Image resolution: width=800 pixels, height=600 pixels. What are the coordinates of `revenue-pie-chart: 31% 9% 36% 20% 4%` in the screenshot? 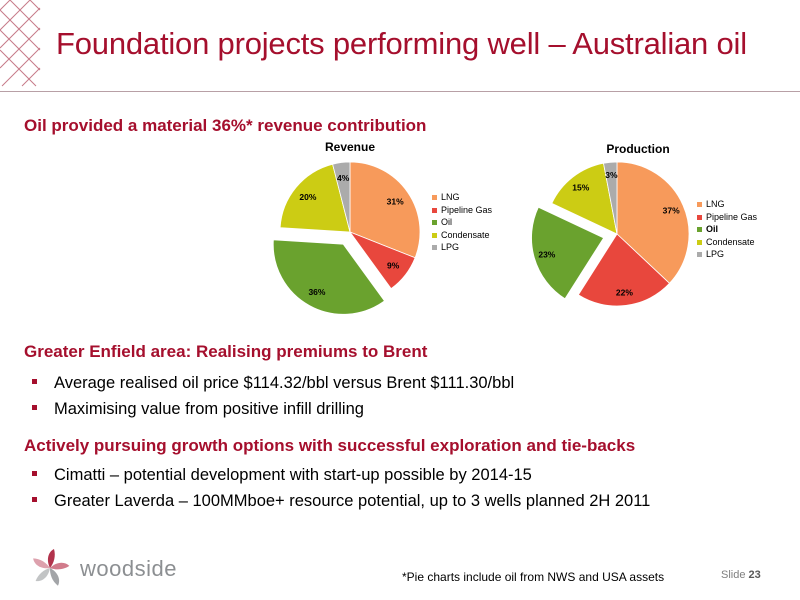 It's located at (346, 238).